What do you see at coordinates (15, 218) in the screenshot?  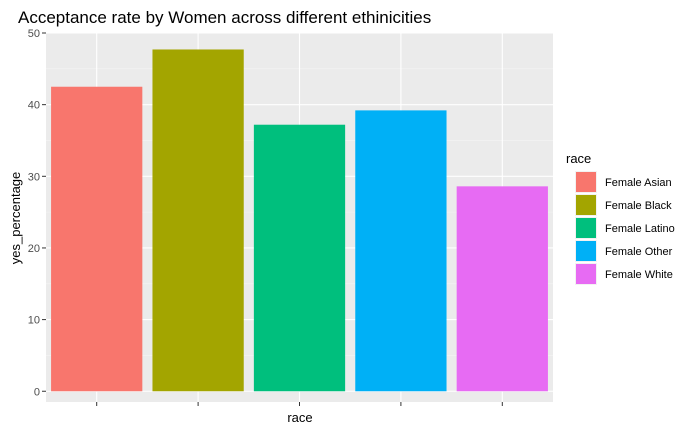 I see `y-axis-title: yes_percentage` at bounding box center [15, 218].